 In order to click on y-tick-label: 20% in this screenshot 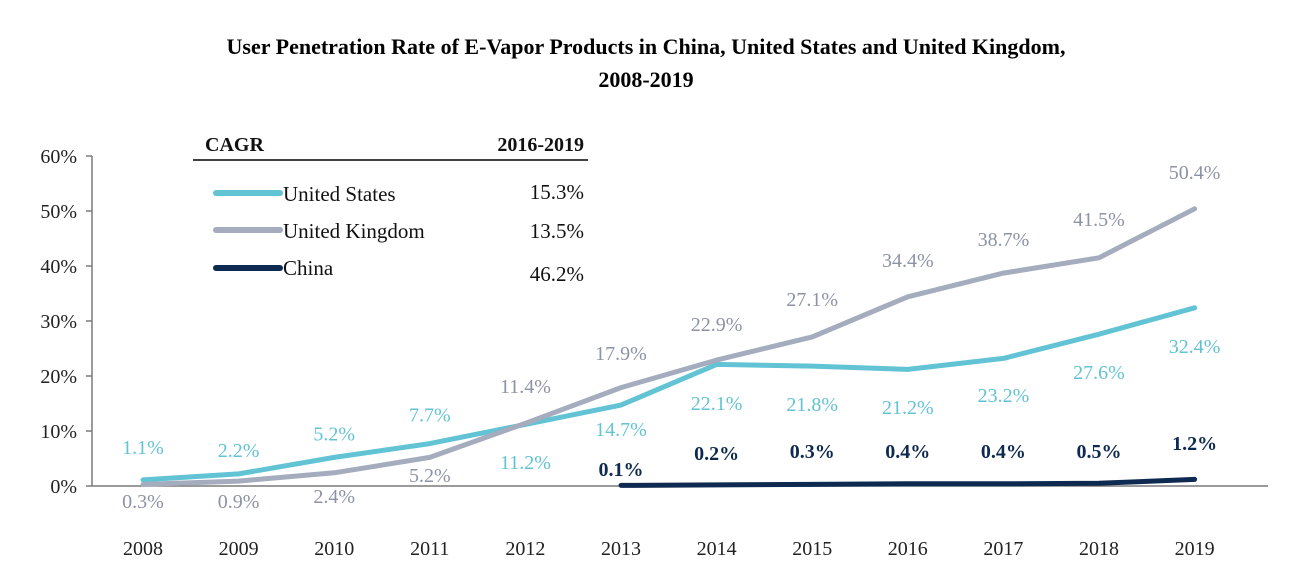, I will do `click(58, 377)`.